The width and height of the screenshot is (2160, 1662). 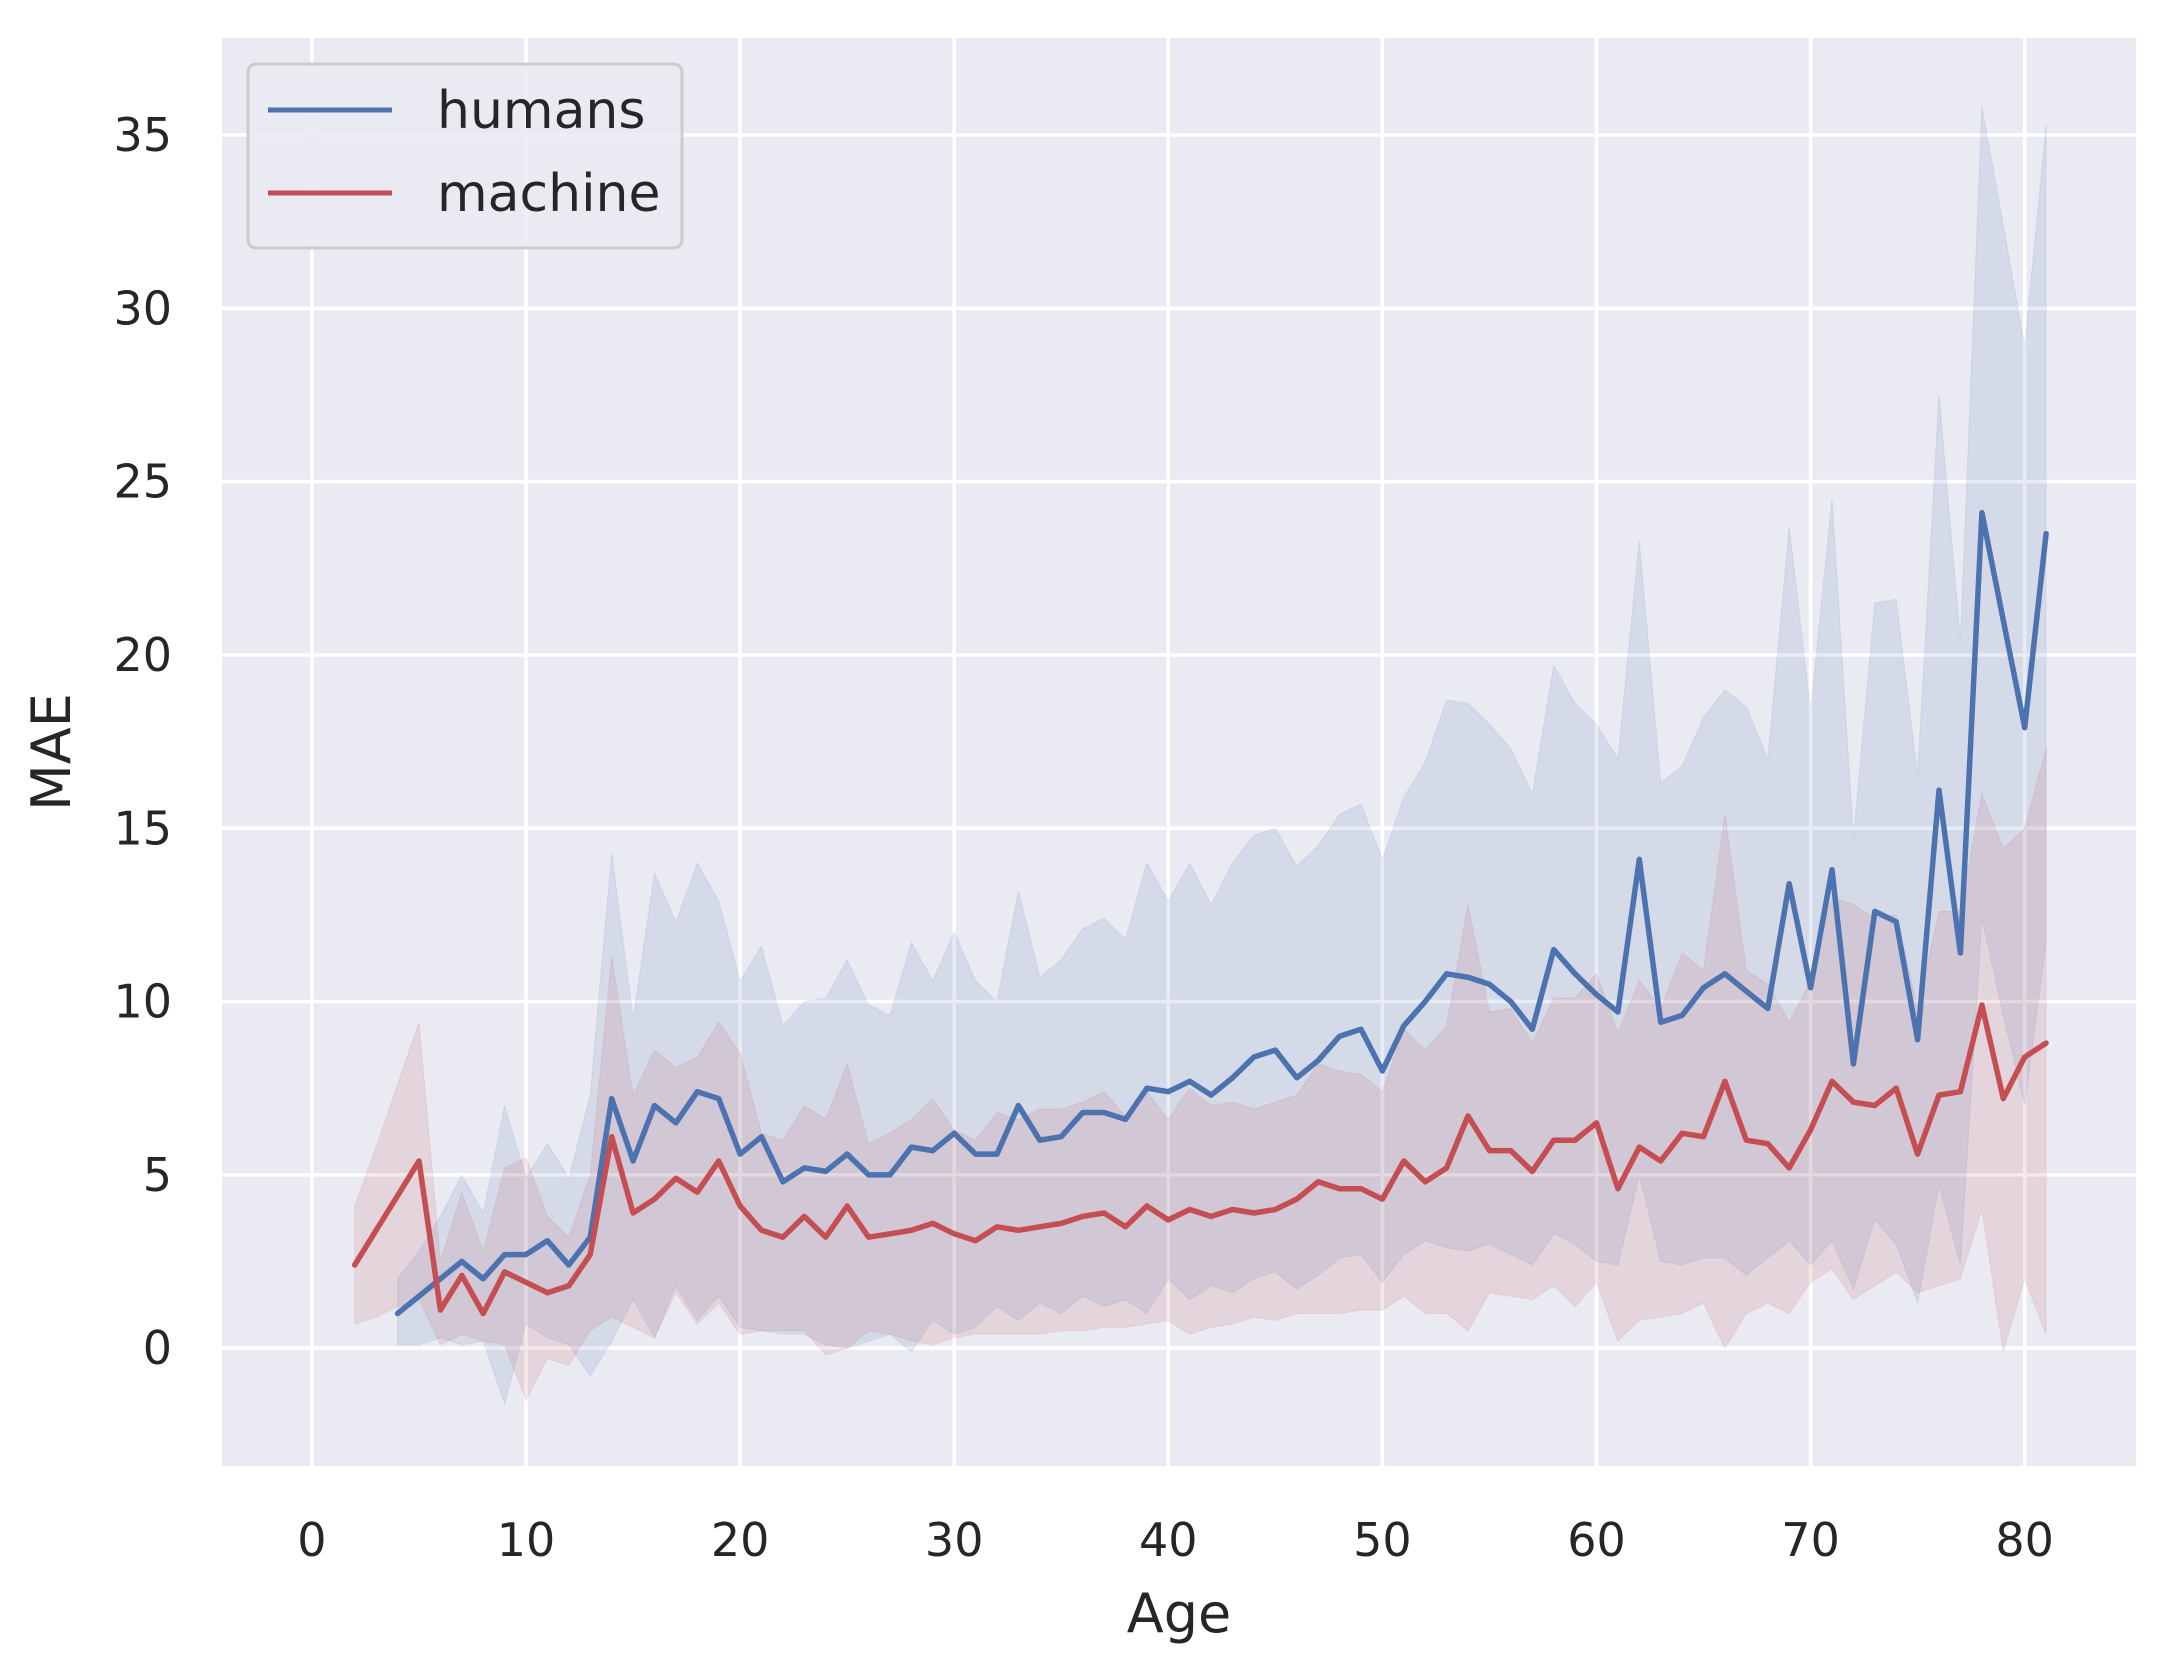 I want to click on x-axis-ticks: 0 10 20 30 40 50 60 70 80, so click(x=1175, y=1540).